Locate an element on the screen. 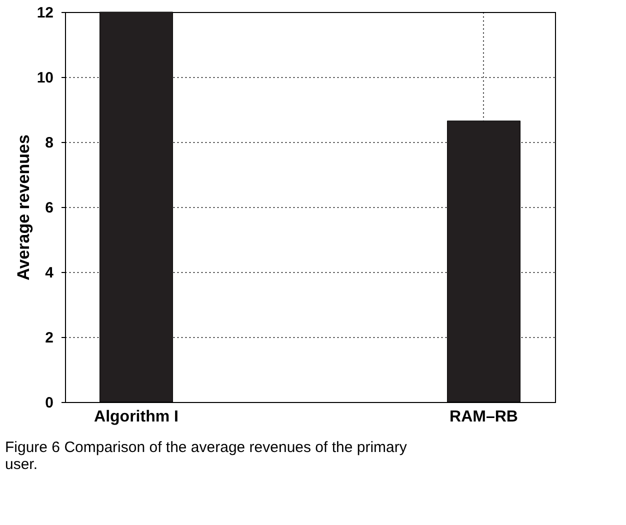 The height and width of the screenshot is (525, 626). y-tick-label: 12 is located at coordinates (45, 13).